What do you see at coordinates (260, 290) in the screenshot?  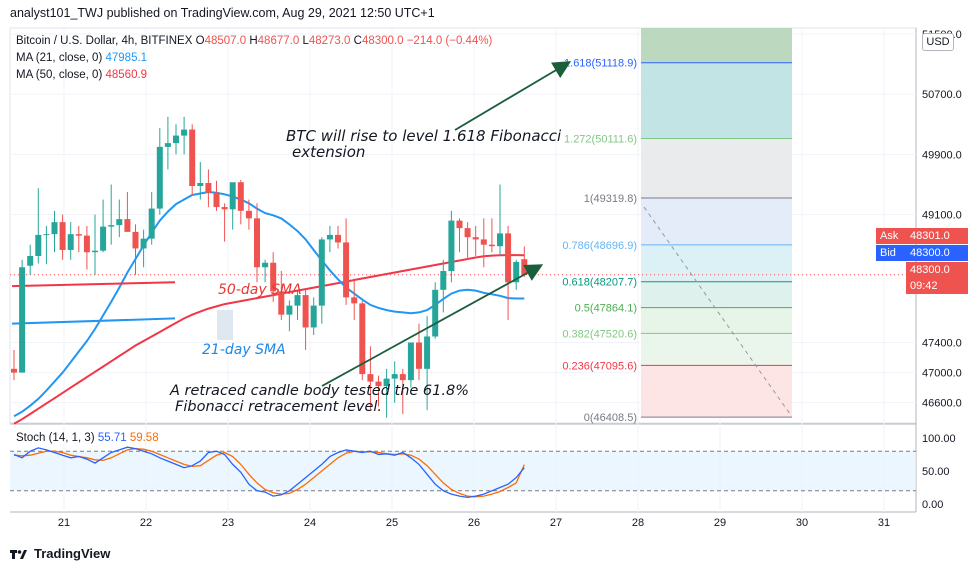 I see `sma50-annotation: 50-day SMA` at bounding box center [260, 290].